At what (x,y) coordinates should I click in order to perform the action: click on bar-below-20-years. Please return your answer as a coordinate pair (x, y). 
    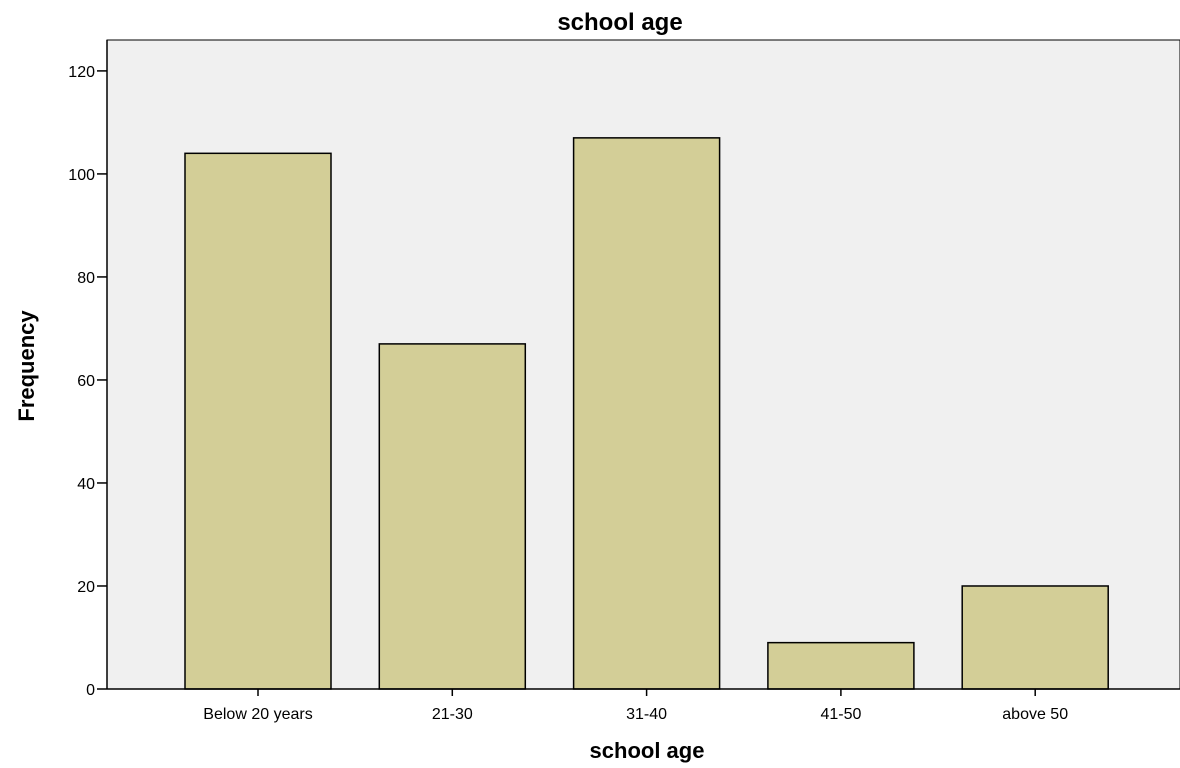
    Looking at the image, I should click on (258, 421).